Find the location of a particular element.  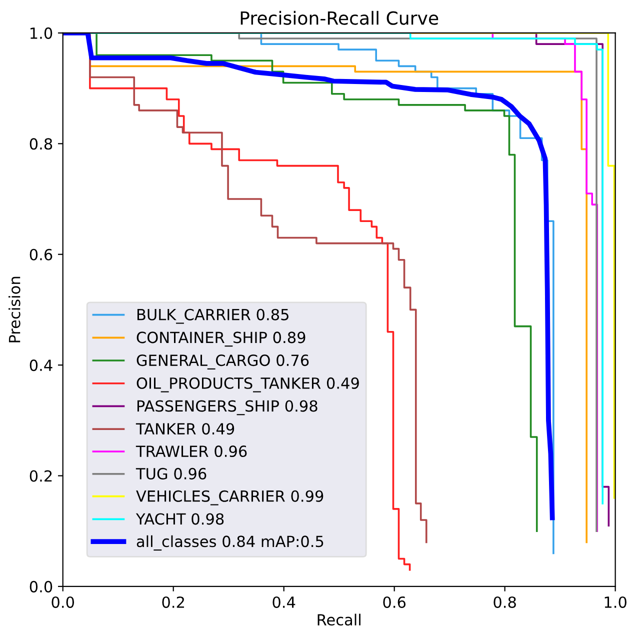

y-axis-title: Precision is located at coordinates (14, 309).